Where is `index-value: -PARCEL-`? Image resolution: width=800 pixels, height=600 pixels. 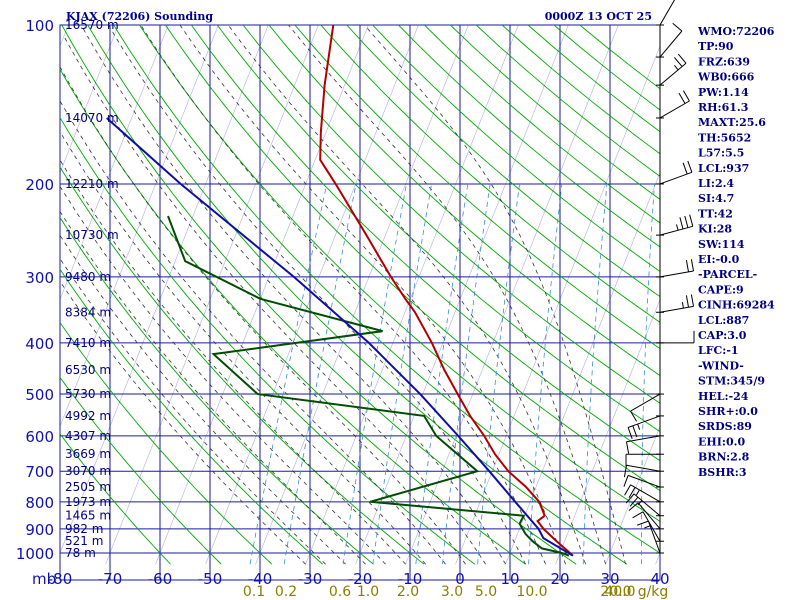
index-value: -PARCEL- is located at coordinates (727, 274).